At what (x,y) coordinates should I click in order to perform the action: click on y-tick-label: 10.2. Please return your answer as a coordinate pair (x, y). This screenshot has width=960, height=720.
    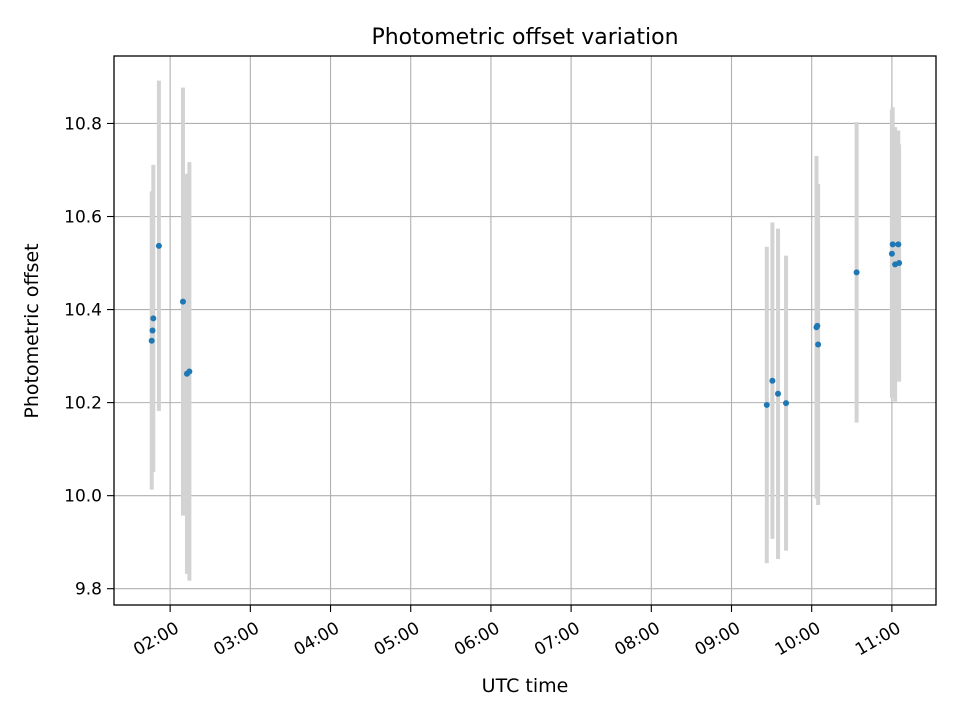
    Looking at the image, I should click on (83, 404).